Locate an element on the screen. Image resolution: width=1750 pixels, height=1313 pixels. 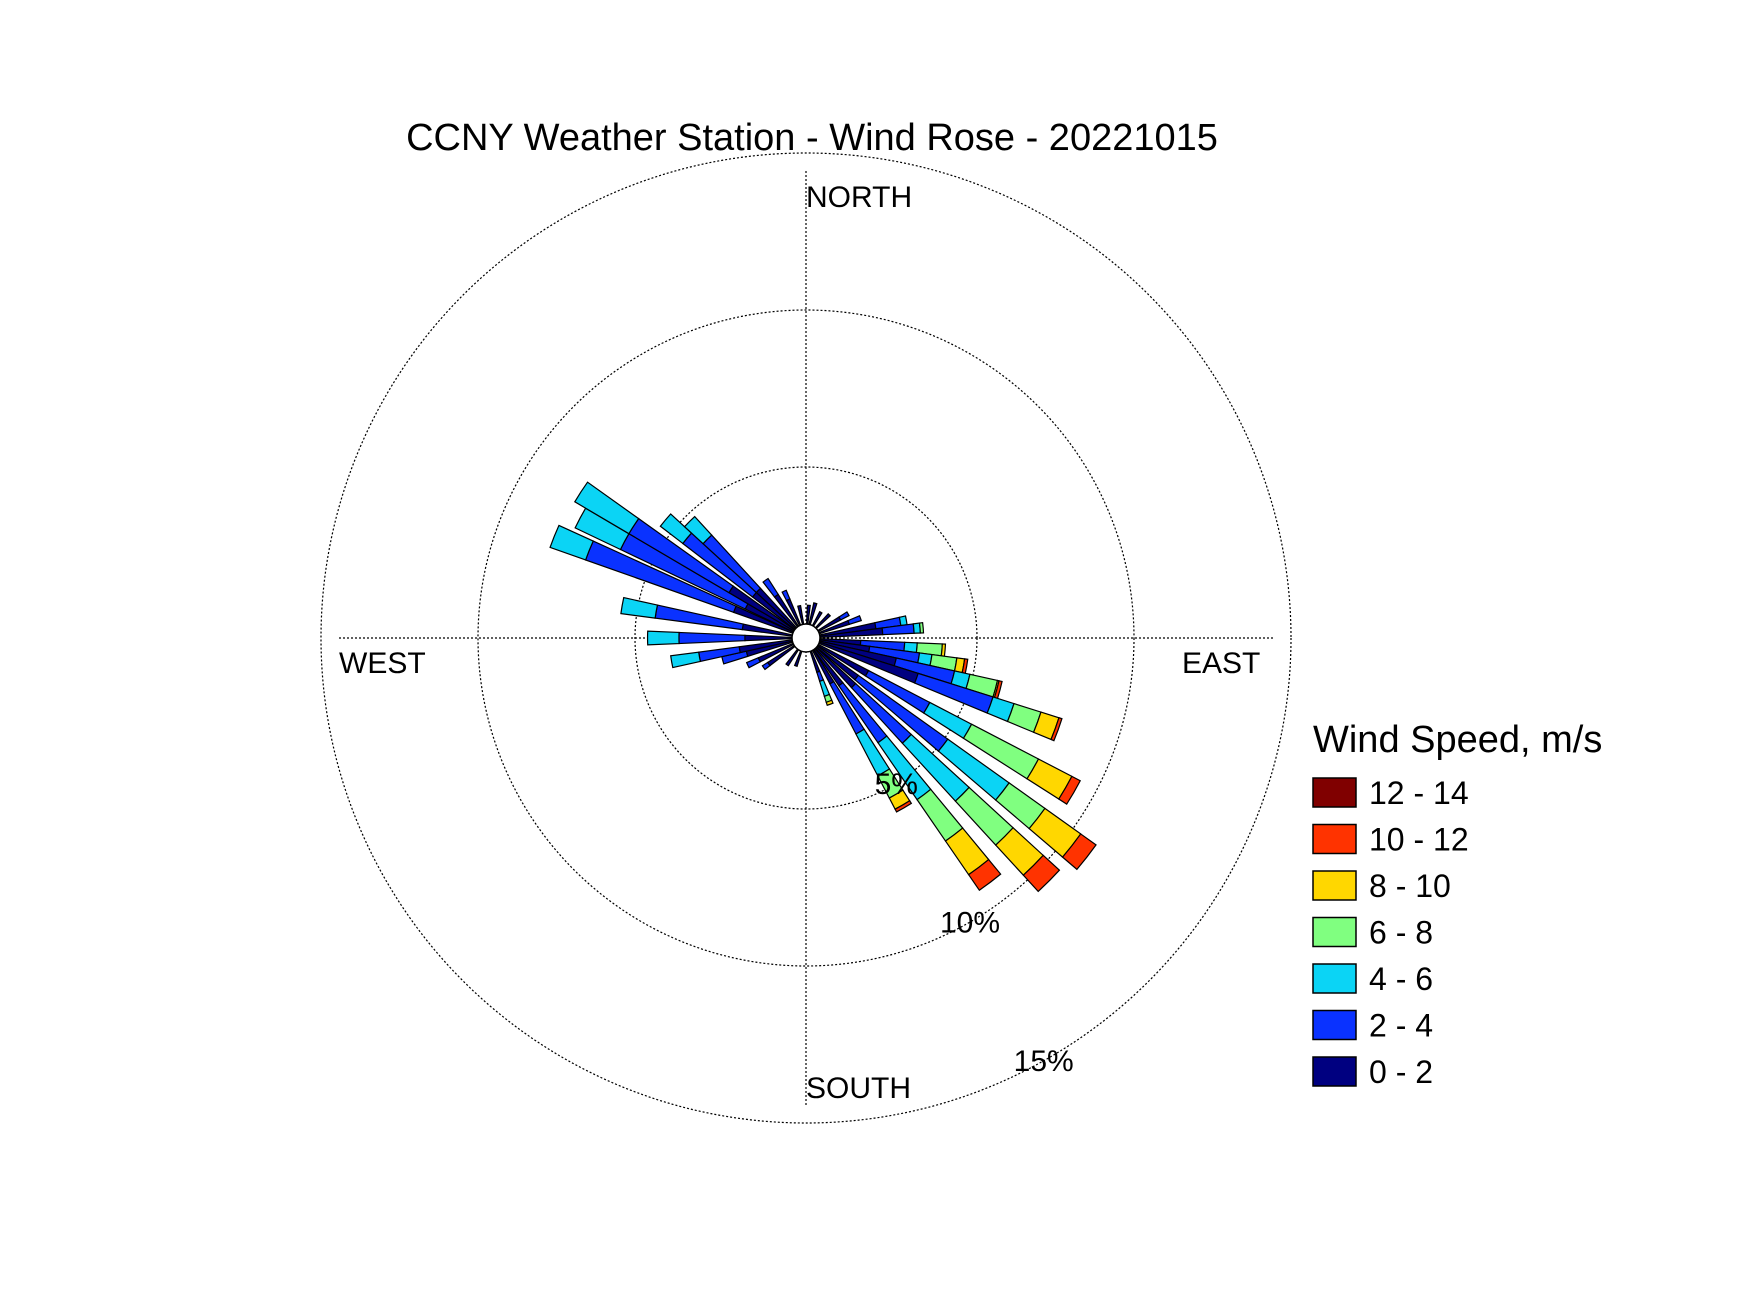
radial-tick-labels: 5% 10% 15% is located at coordinates (974, 923).